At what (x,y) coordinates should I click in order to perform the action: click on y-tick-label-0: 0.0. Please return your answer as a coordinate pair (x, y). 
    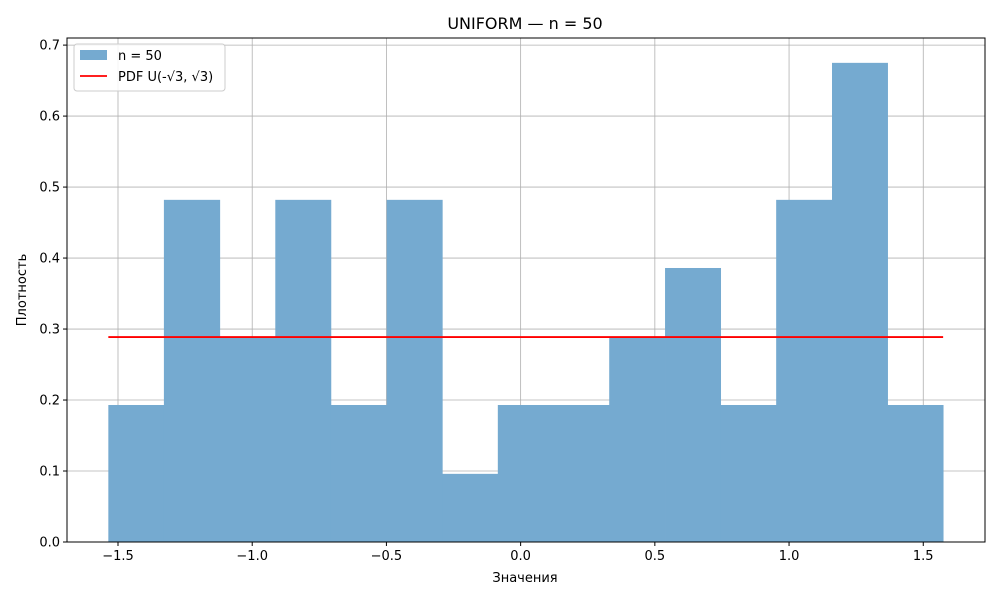
    Looking at the image, I should click on (49, 543).